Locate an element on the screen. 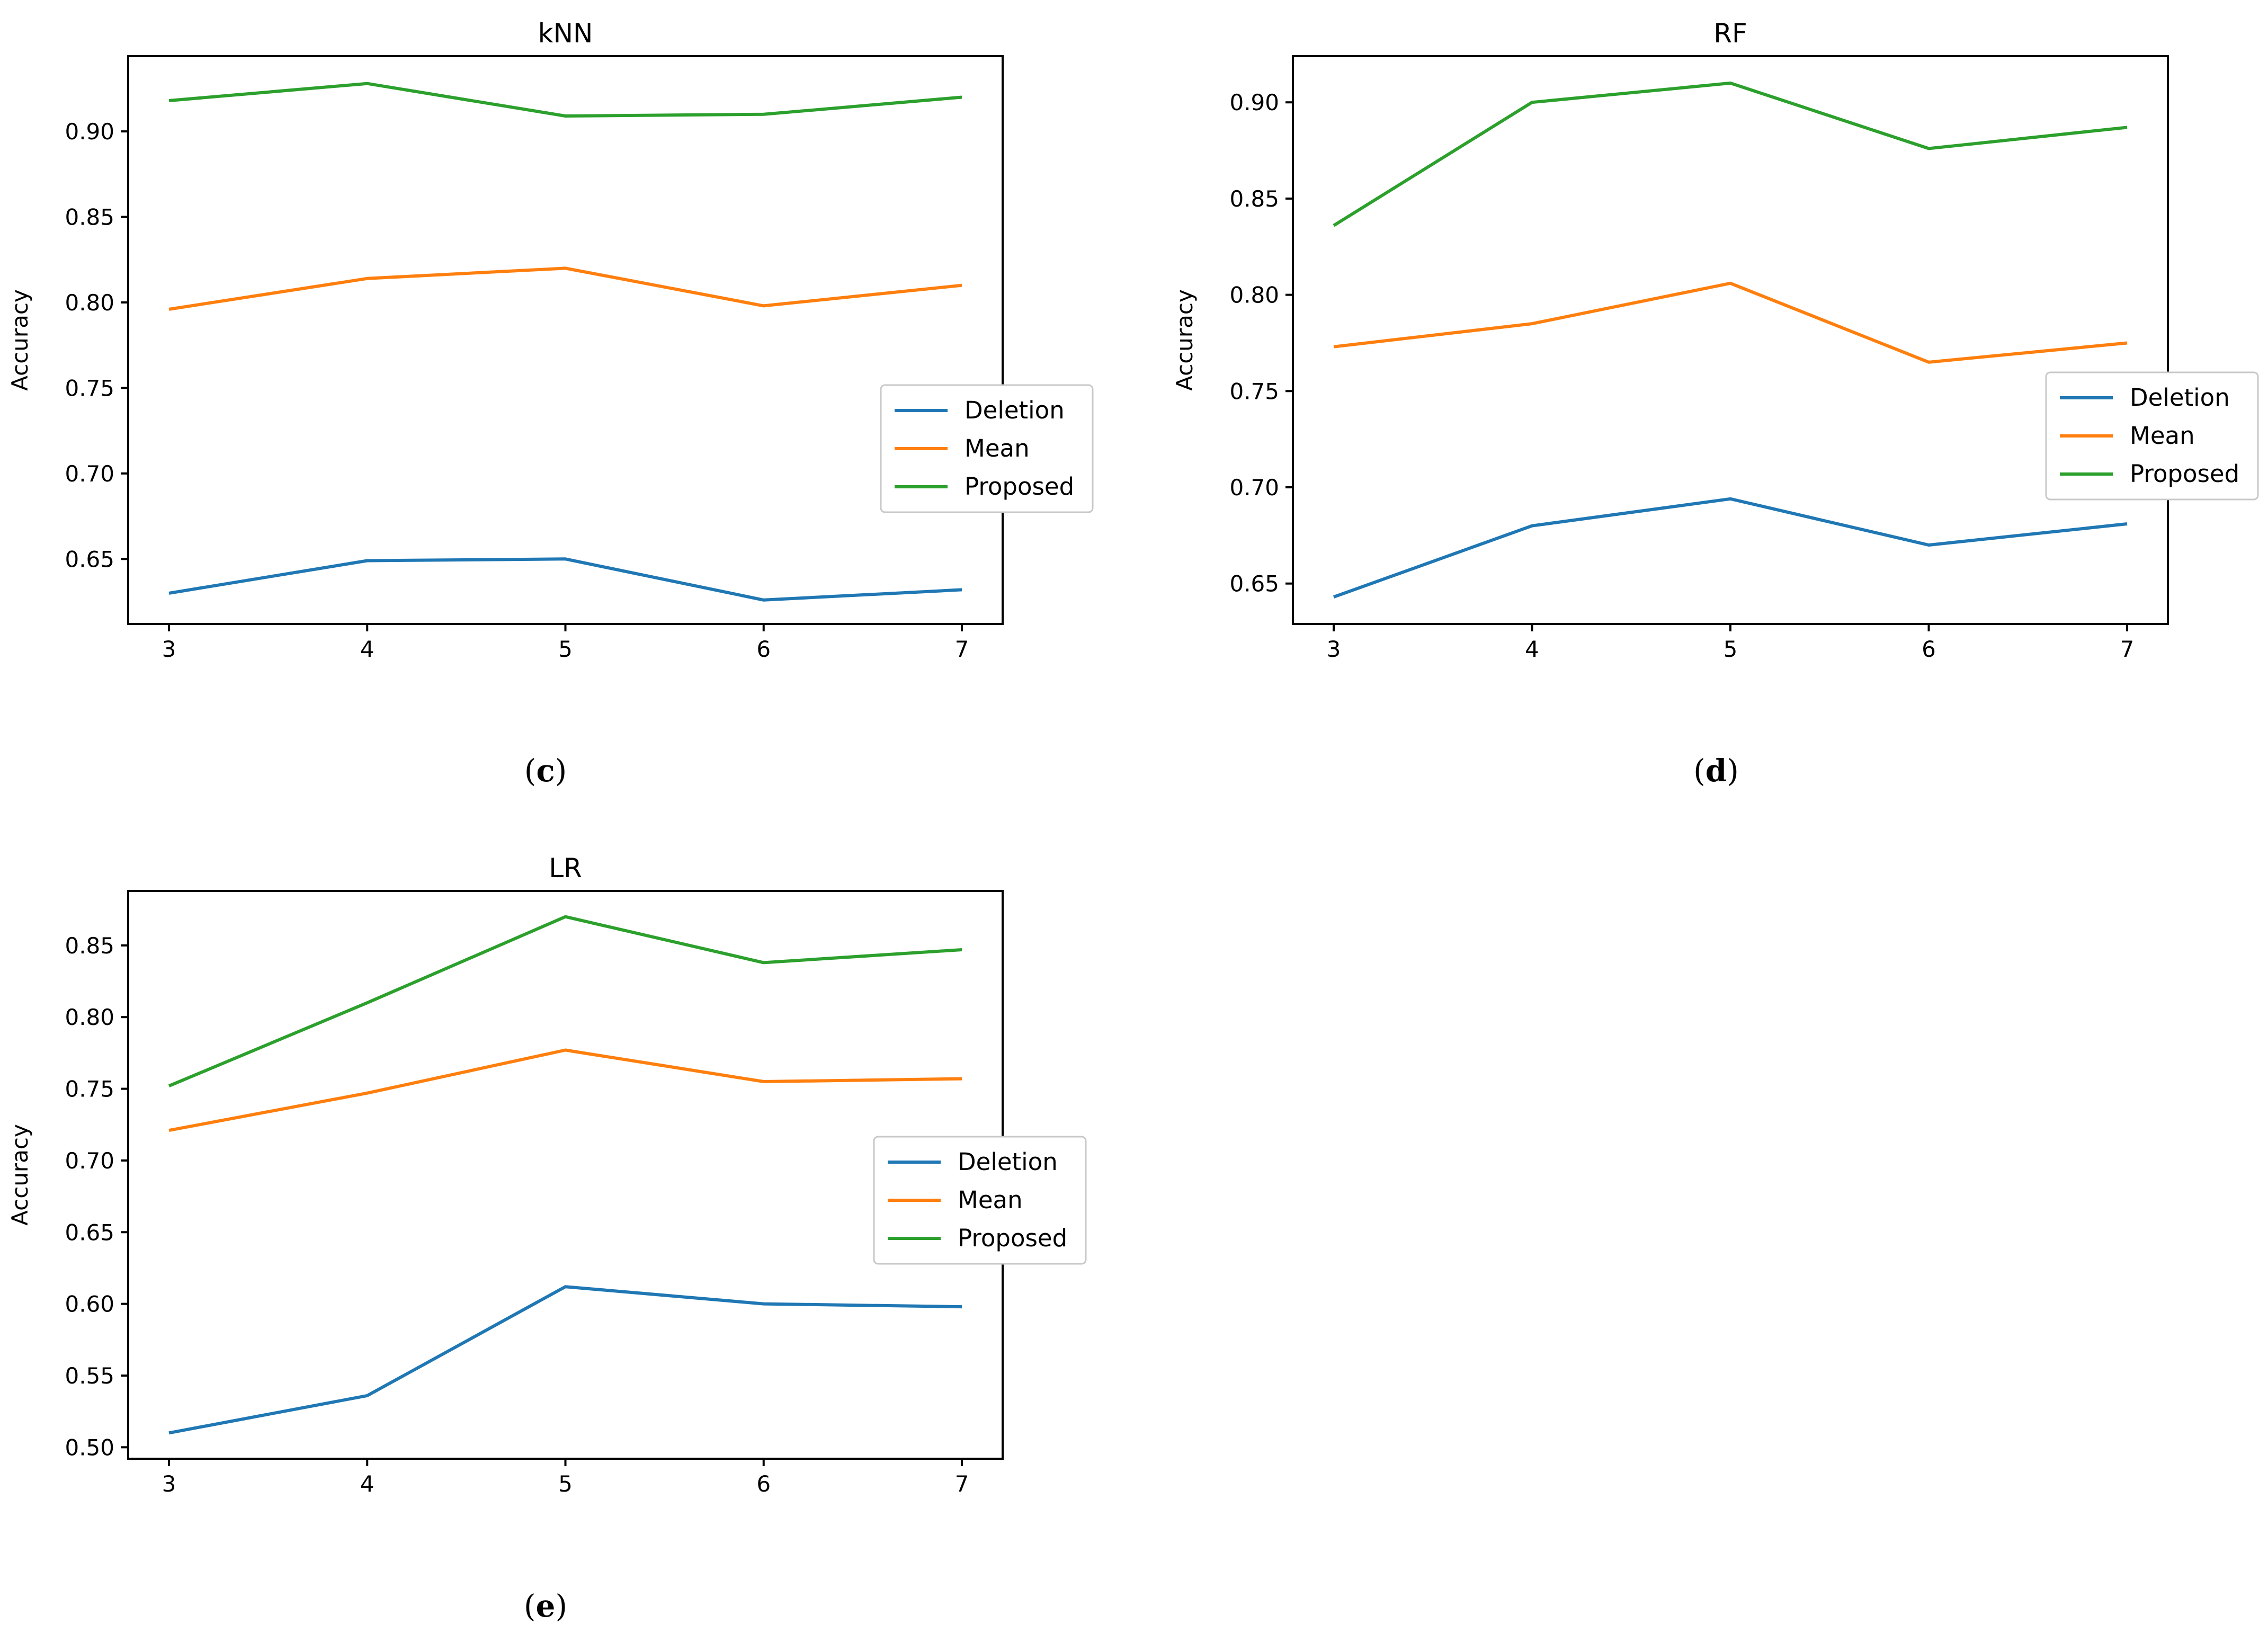  y-tick-label: 0.55 is located at coordinates (89, 1376).